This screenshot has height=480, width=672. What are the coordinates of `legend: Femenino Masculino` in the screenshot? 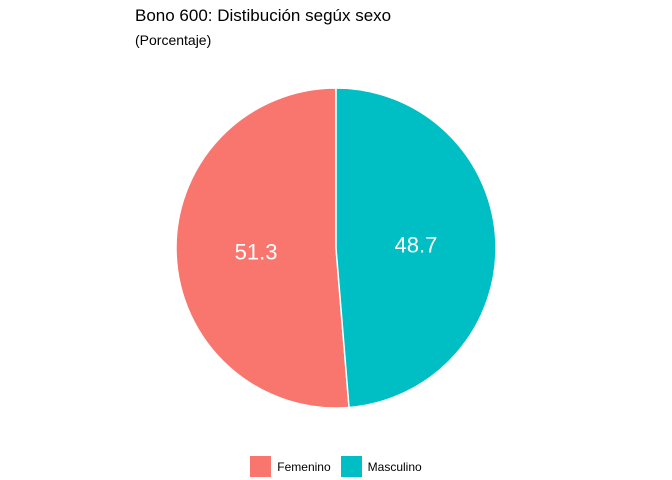 It's located at (336, 466).